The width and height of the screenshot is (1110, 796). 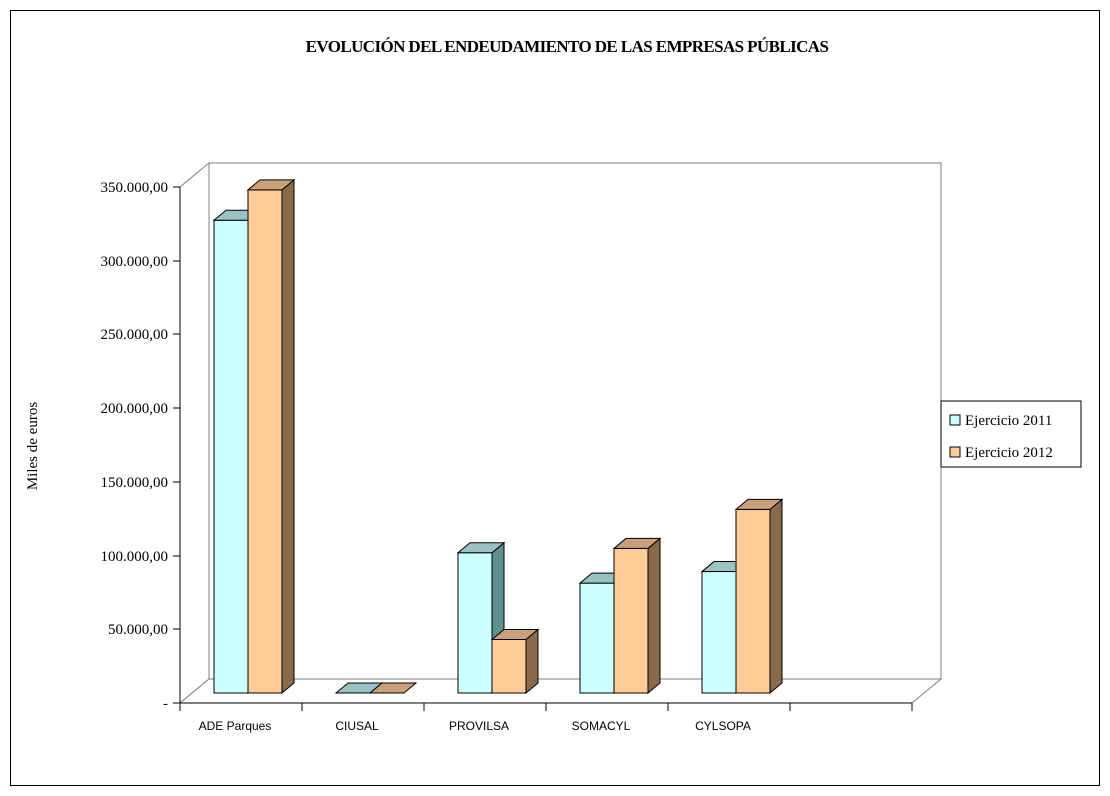 I want to click on y-tick-label: 250.000,00, so click(x=135, y=335).